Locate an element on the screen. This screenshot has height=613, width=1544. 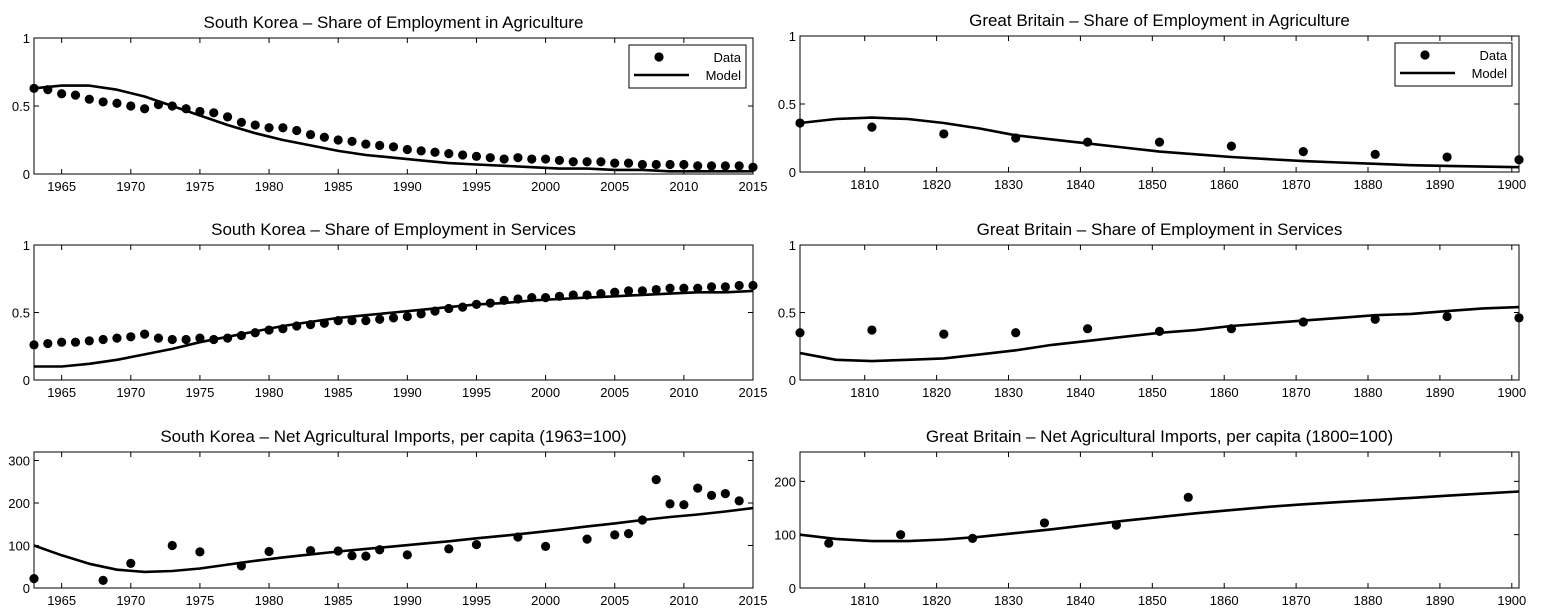
x-tick-label: 1860 is located at coordinates (1224, 600).